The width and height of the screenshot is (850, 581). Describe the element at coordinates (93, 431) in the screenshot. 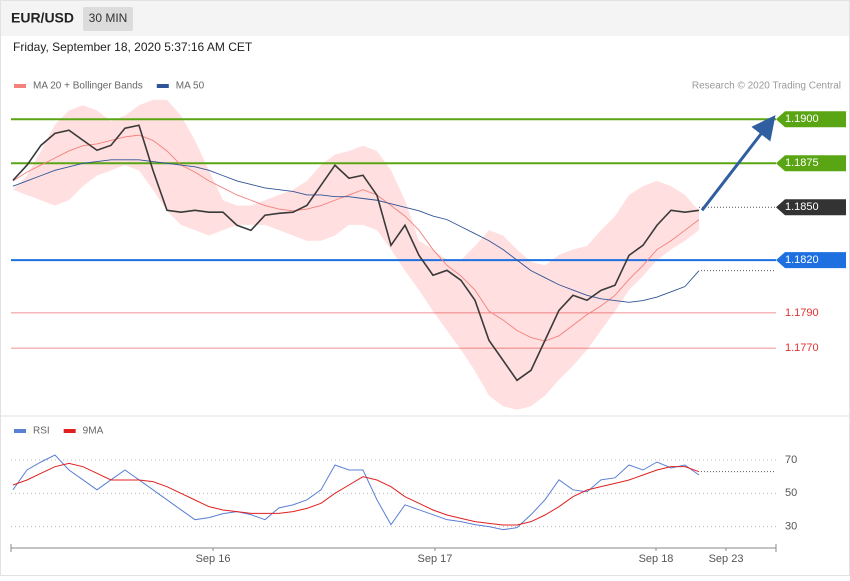

I see `legend-label: 9MA` at that location.